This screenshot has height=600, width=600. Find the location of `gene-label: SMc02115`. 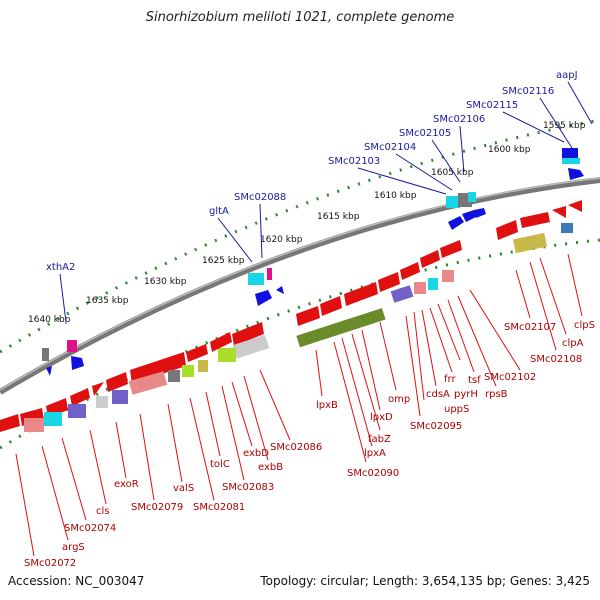

gene-label: SMc02115 is located at coordinates (492, 105).